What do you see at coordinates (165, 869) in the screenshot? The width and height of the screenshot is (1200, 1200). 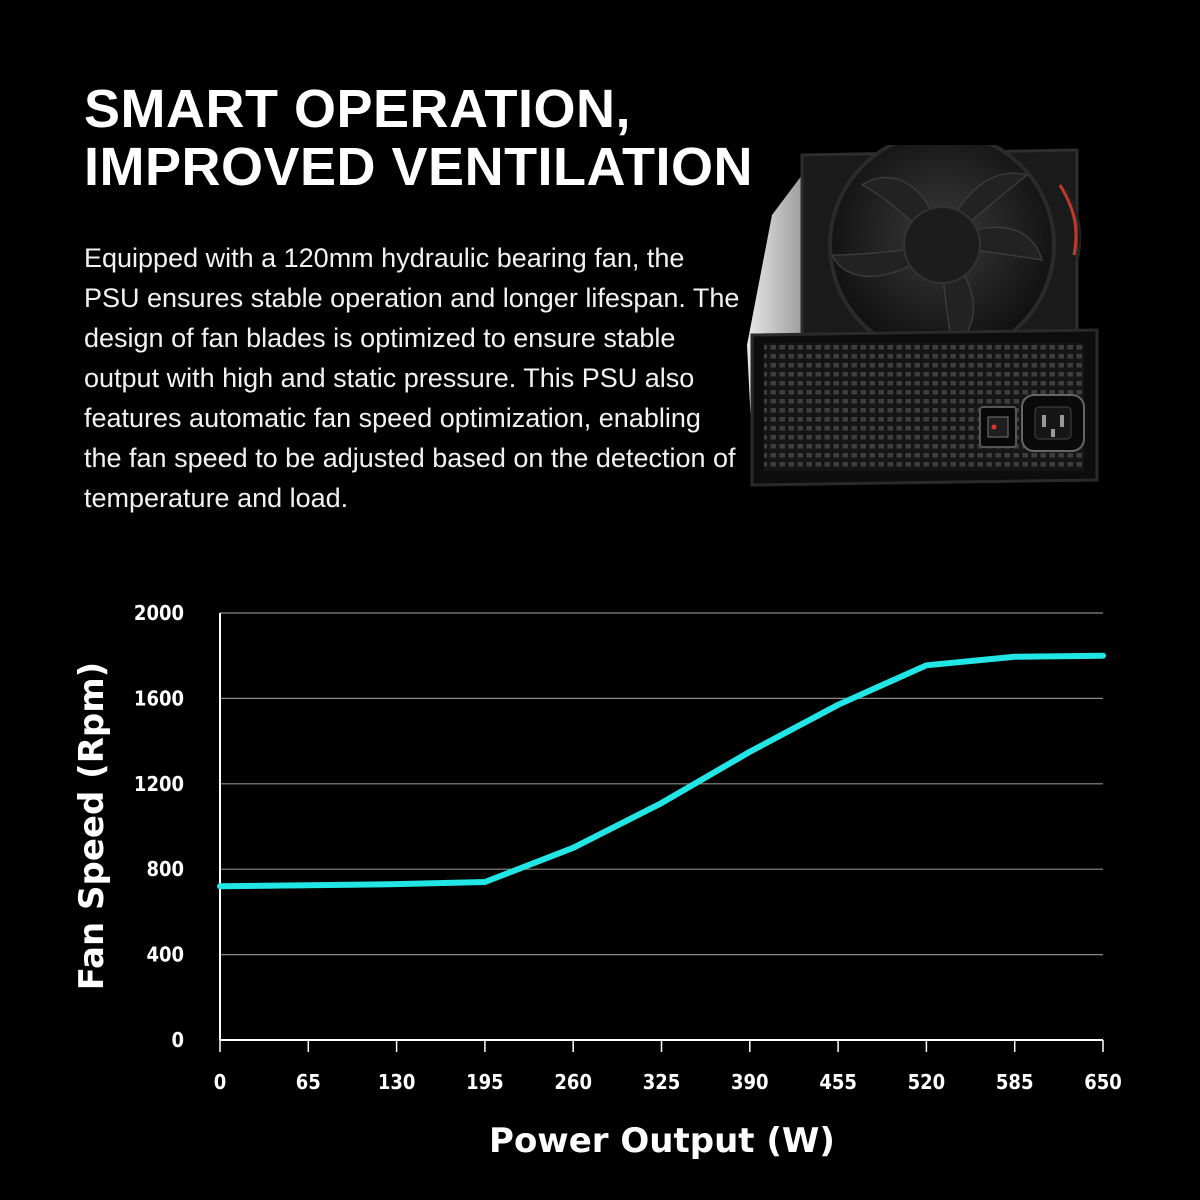 I see `y-tick-label: 800` at bounding box center [165, 869].